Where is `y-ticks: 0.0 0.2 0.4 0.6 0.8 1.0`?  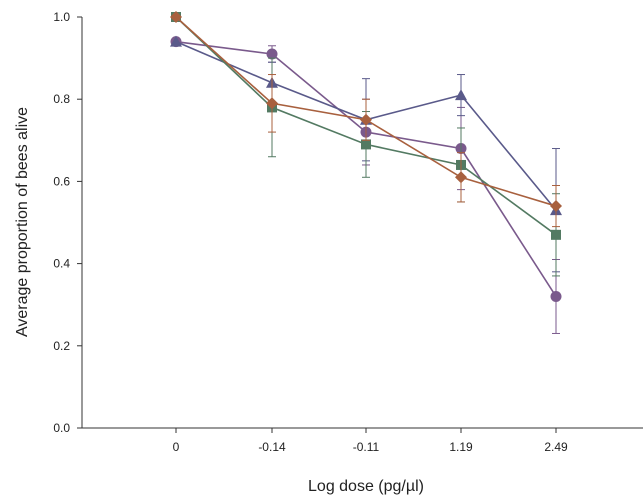 y-ticks: 0.0 0.2 0.4 0.6 0.8 1.0 is located at coordinates (67, 222).